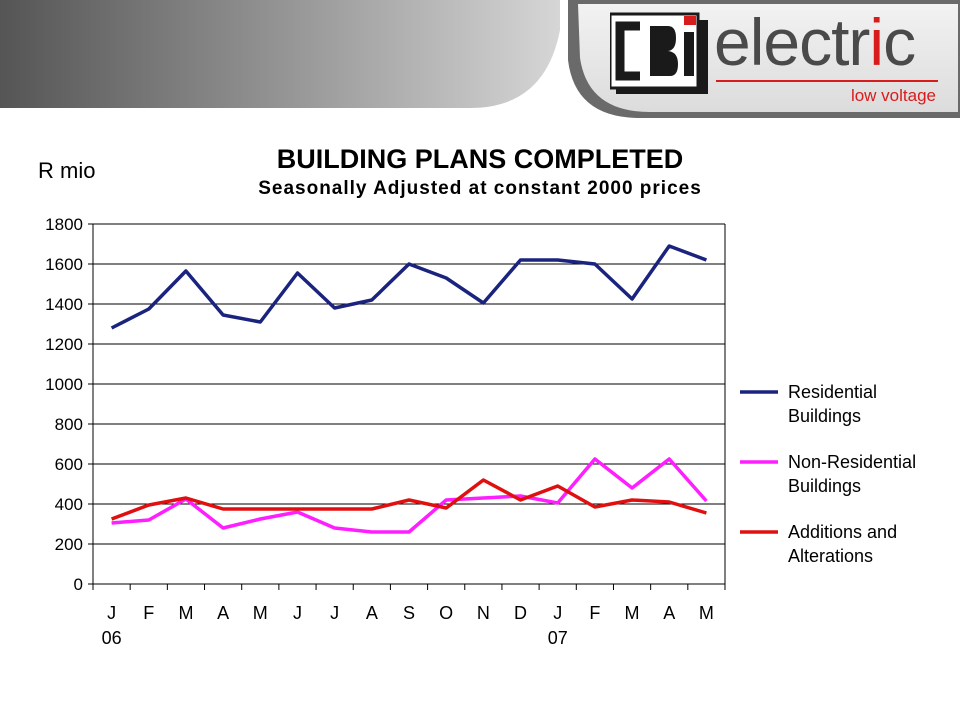 This screenshot has width=960, height=720. I want to click on y-tick-label: 1800, so click(64, 224).